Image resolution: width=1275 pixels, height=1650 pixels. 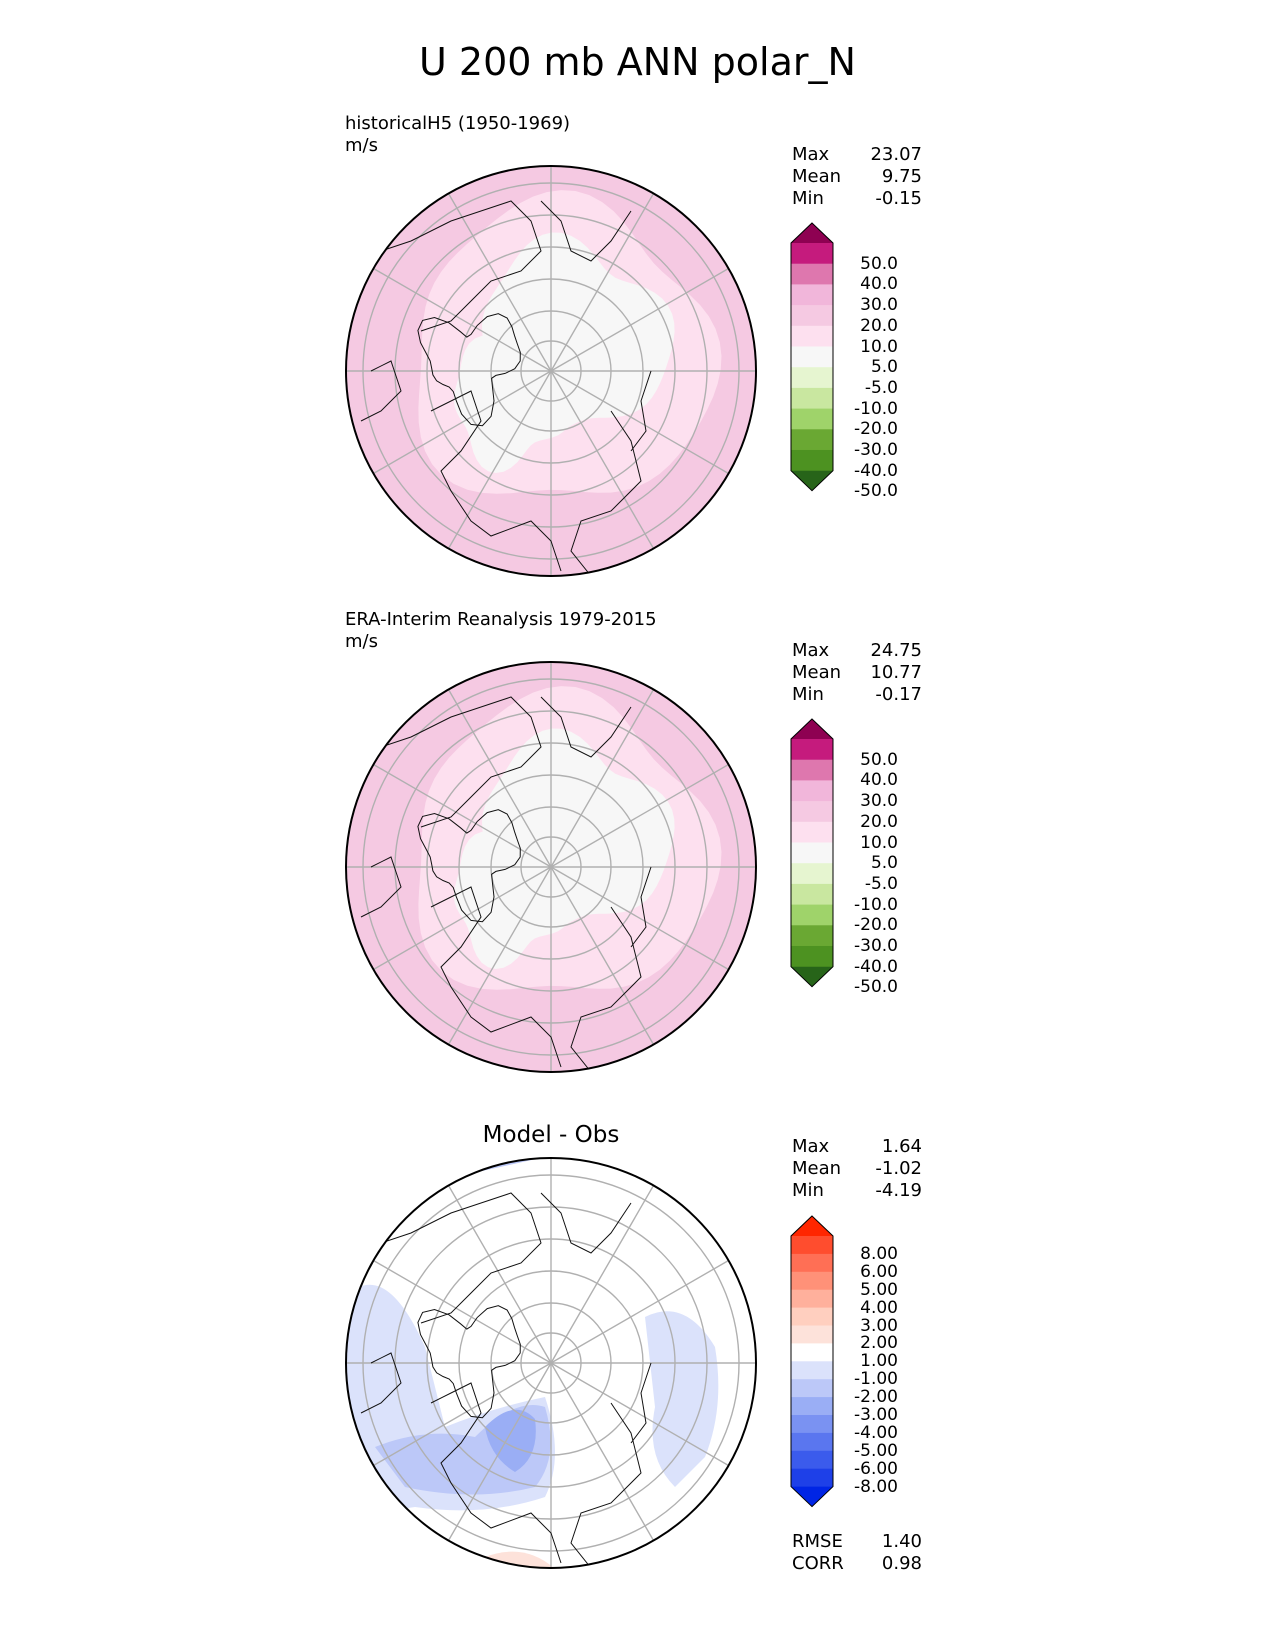 I want to click on panel-1-polar-map, so click(x=551, y=371).